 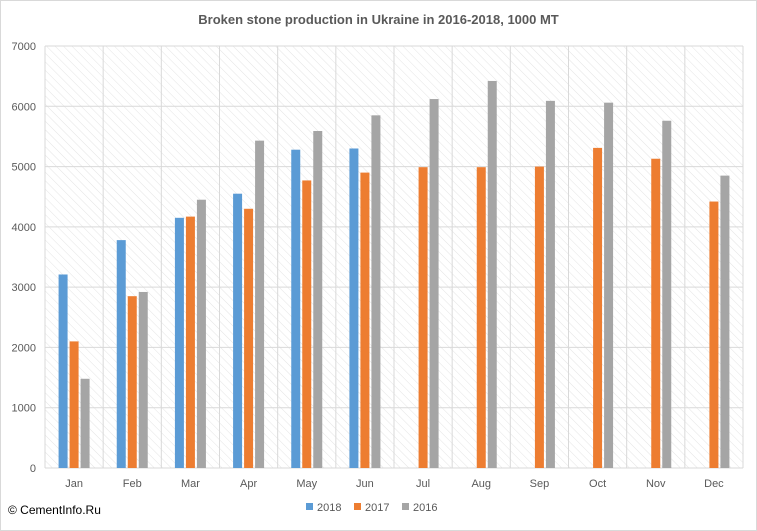 What do you see at coordinates (249, 338) in the screenshot?
I see `bar-2017-apr` at bounding box center [249, 338].